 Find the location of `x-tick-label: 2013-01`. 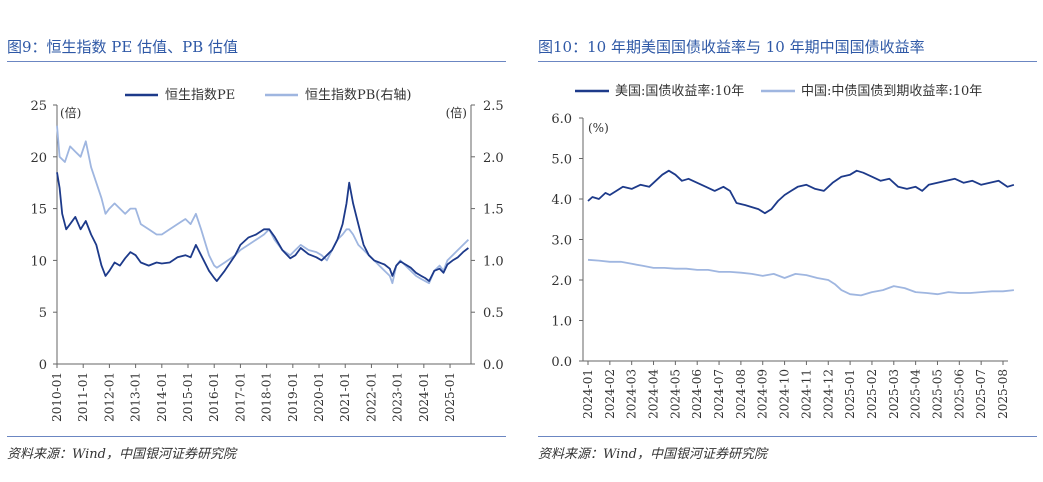

x-tick-label: 2013-01 is located at coordinates (136, 397).